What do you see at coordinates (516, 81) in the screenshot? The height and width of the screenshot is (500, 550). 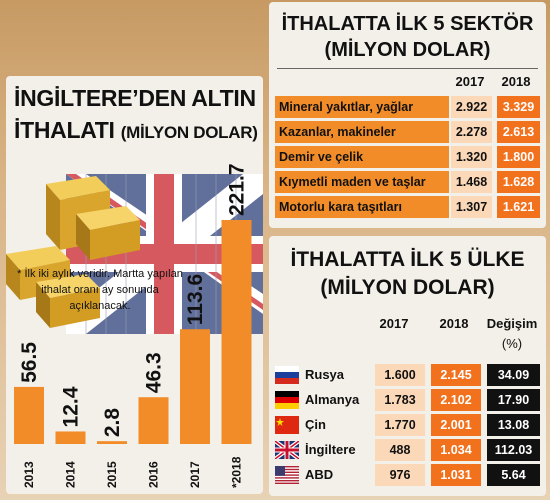 I see `sector-header-2018: 2018` at bounding box center [516, 81].